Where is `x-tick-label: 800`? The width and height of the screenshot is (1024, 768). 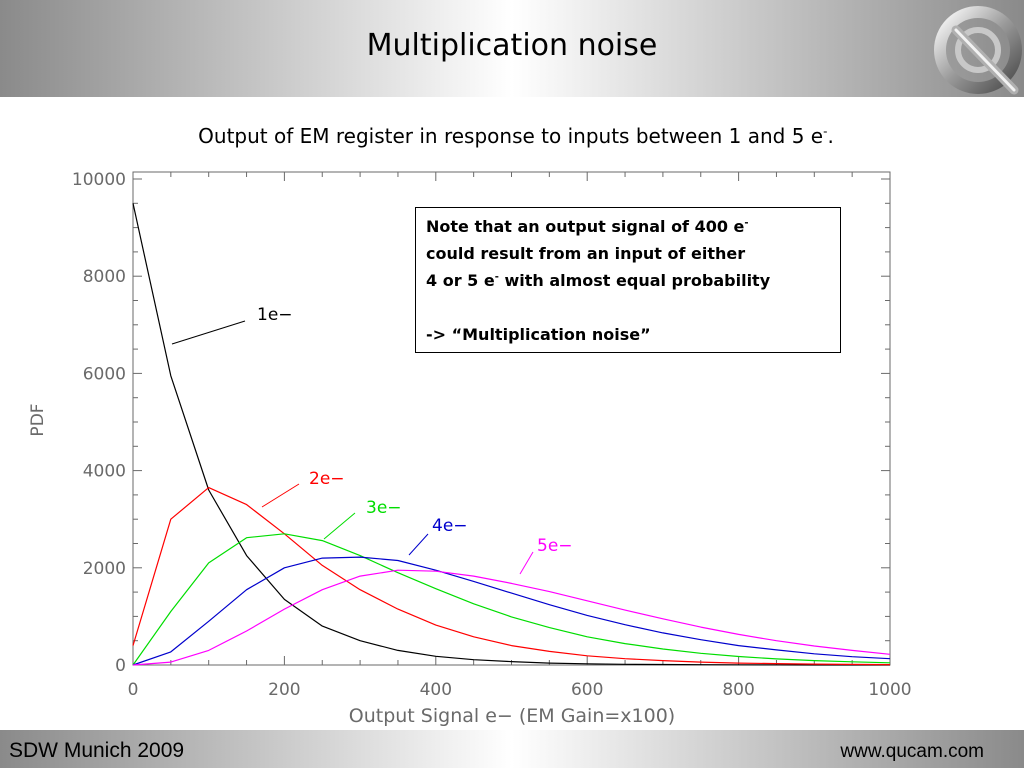
x-tick-label: 800 is located at coordinates (738, 690).